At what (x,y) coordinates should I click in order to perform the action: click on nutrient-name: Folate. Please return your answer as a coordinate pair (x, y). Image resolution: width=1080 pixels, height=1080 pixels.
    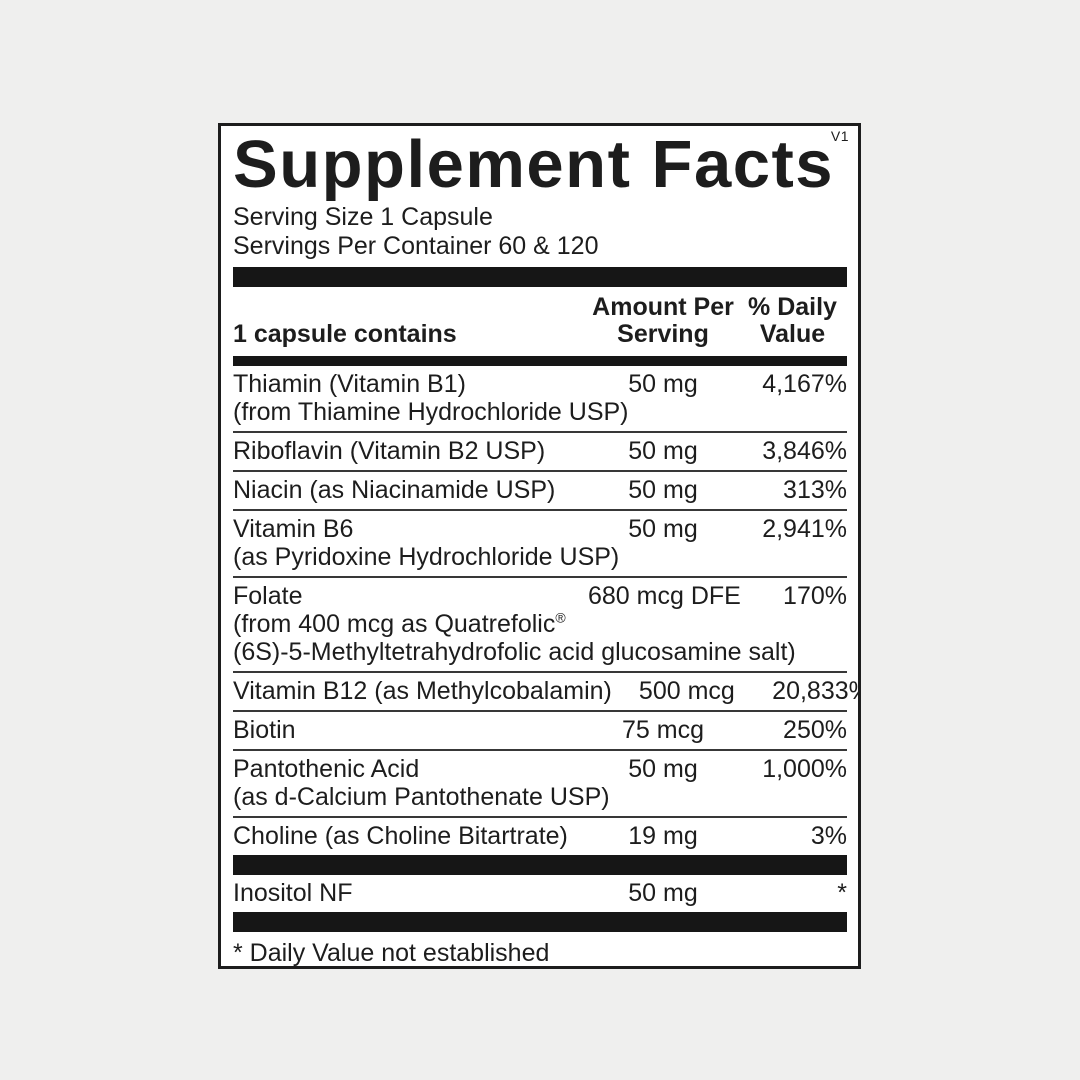
    Looking at the image, I should click on (268, 596).